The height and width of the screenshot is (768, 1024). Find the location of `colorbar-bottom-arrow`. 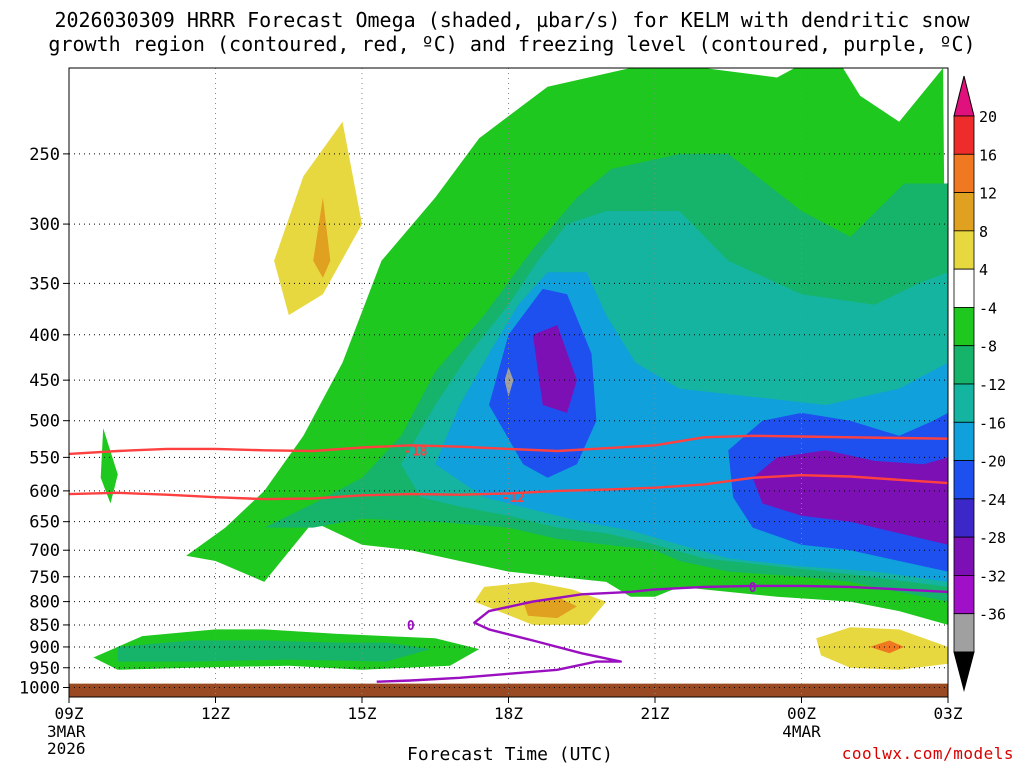

colorbar-bottom-arrow is located at coordinates (964, 671).